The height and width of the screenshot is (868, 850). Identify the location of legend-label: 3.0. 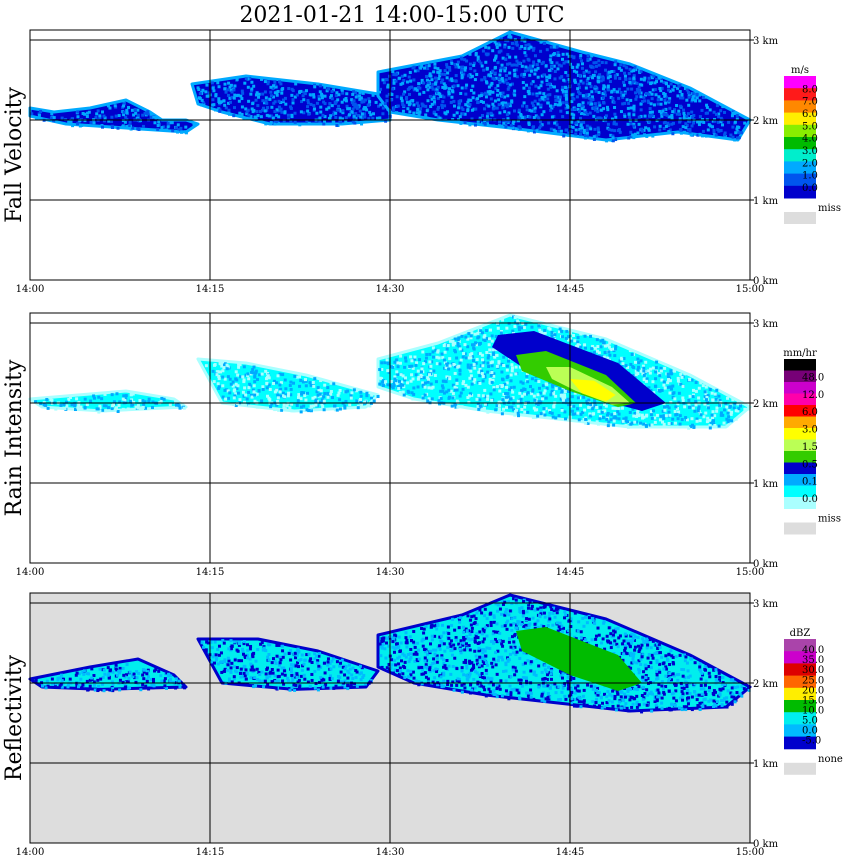
(810, 151).